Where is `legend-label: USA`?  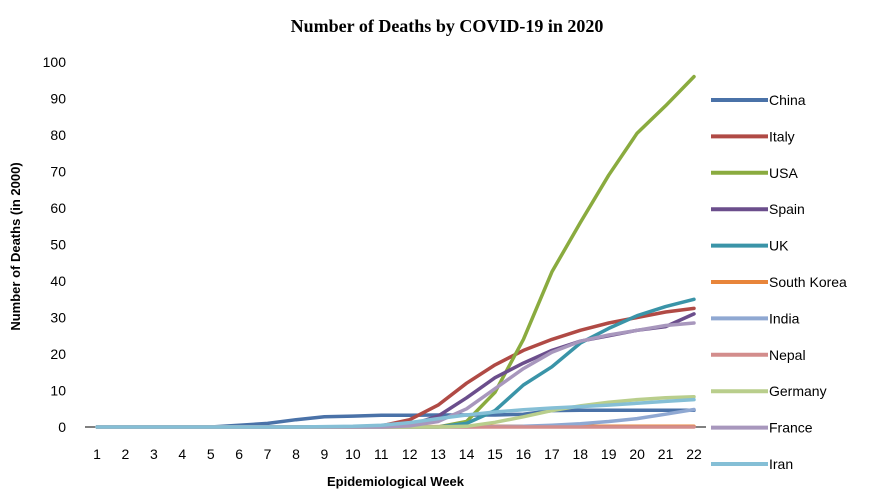 legend-label: USA is located at coordinates (783, 173).